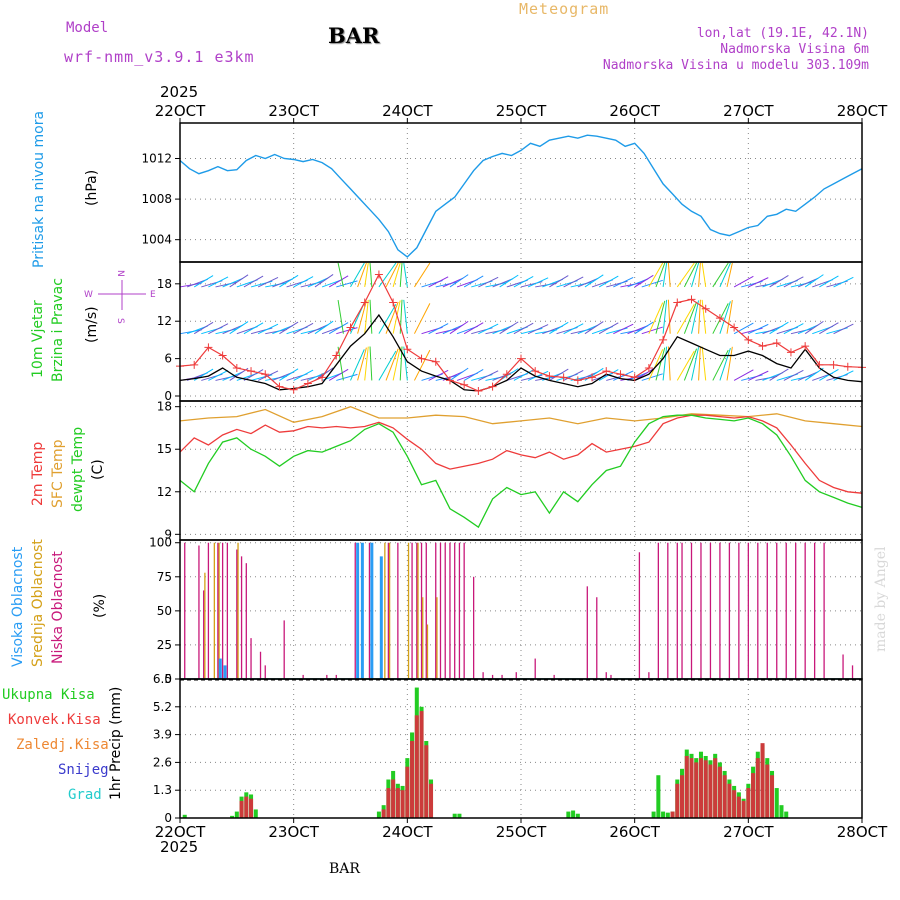  Describe the element at coordinates (164, 492) in the screenshot. I see `ytick-label-temperature-1: 12` at that location.